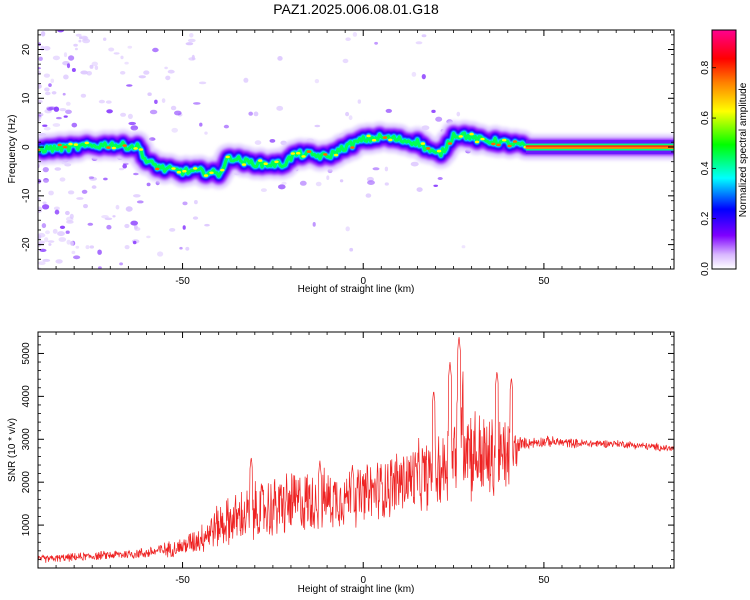  Describe the element at coordinates (705, 269) in the screenshot. I see `colorbar-tick-label: 0.0` at that location.